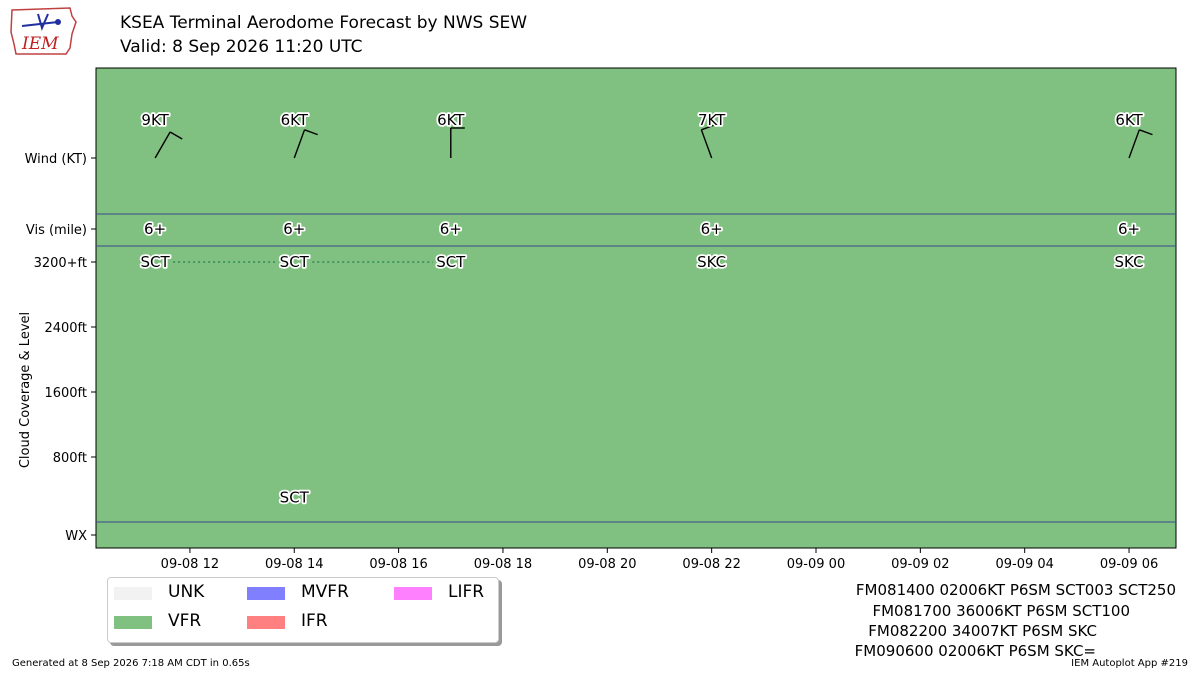 The width and height of the screenshot is (1200, 675). What do you see at coordinates (133, 622) in the screenshot?
I see `legend-swatch-vfr` at bounding box center [133, 622].